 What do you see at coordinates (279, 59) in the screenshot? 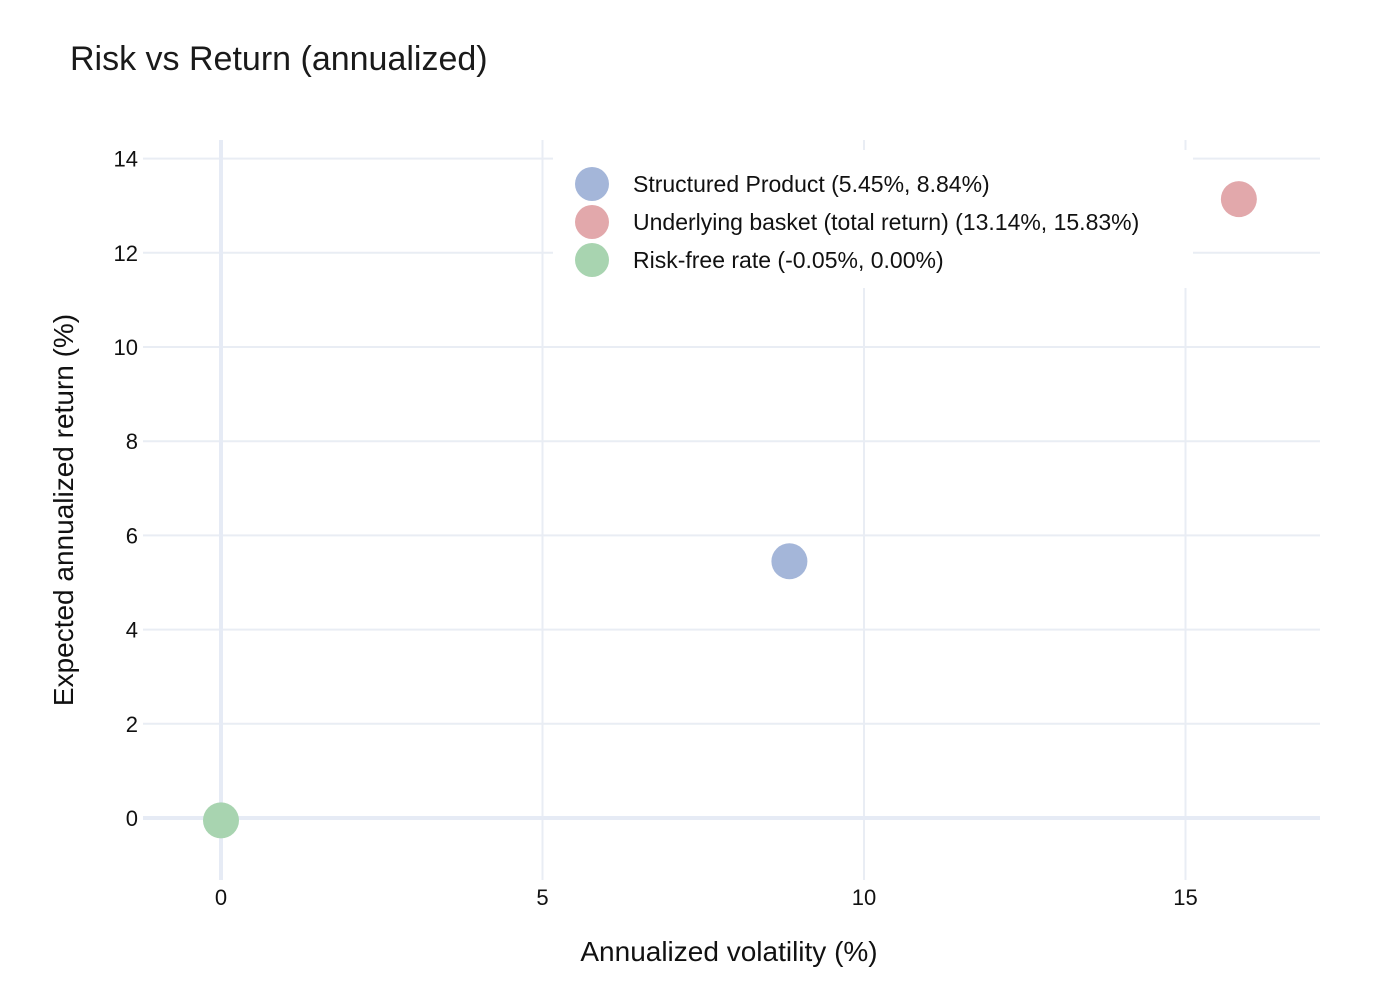
I see `chart-title: Risk vs Return (annualized)` at bounding box center [279, 59].